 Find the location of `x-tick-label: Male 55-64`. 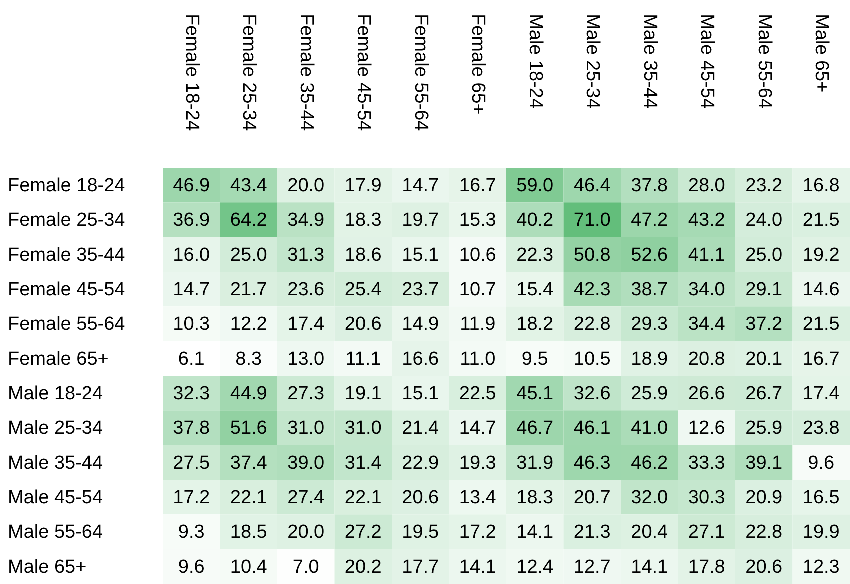

x-tick-label: Male 55-64 is located at coordinates (764, 62).